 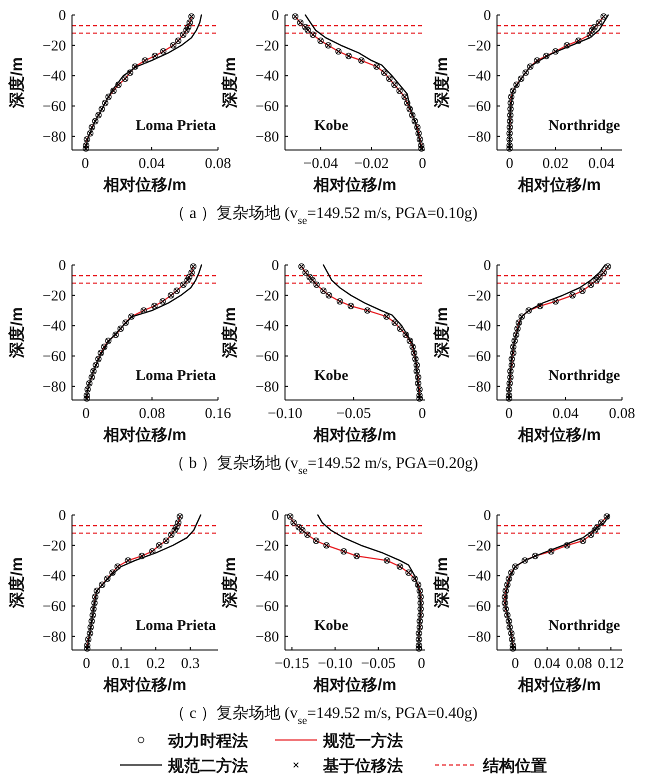 What do you see at coordinates (156, 664) in the screenshot?
I see `x-tick-label: 0.2` at bounding box center [156, 664].